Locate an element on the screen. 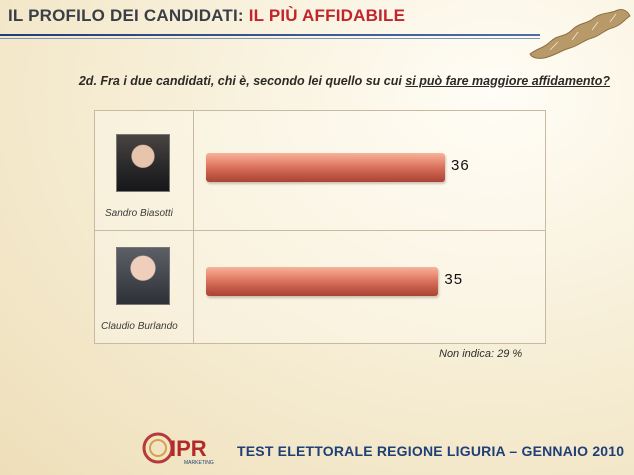 Image resolution: width=634 pixels, height=475 pixels. category-label-0: Sandro Biasotti is located at coordinates (139, 213).